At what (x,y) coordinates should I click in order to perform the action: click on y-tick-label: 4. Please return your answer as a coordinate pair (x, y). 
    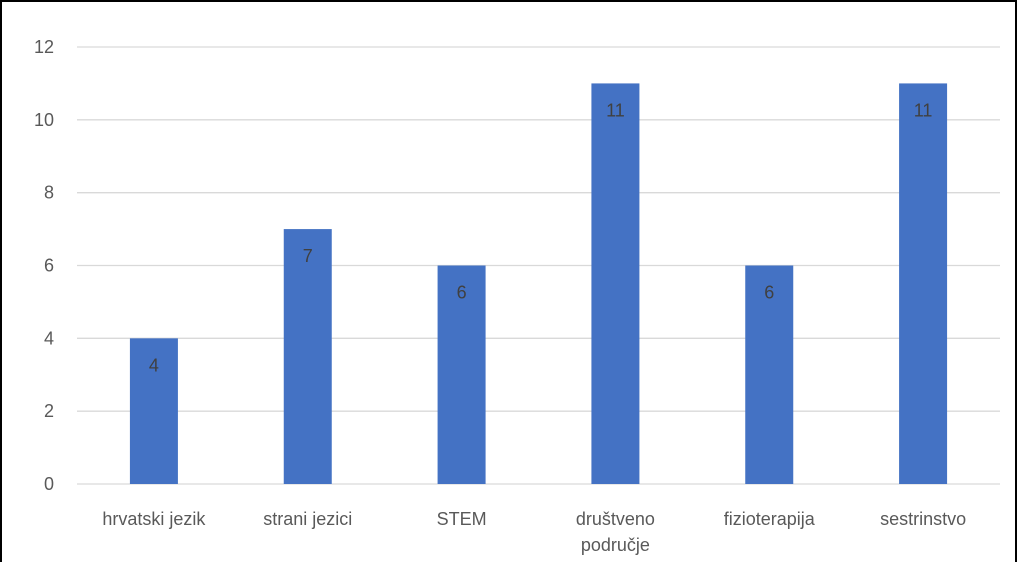
    Looking at the image, I should click on (49, 338).